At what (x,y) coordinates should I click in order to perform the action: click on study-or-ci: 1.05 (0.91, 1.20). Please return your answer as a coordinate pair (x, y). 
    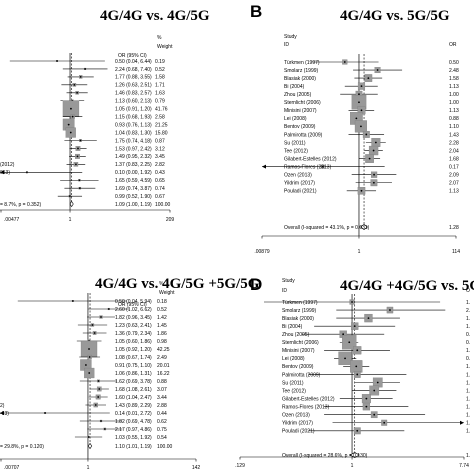
    Looking at the image, I should click on (133, 110).